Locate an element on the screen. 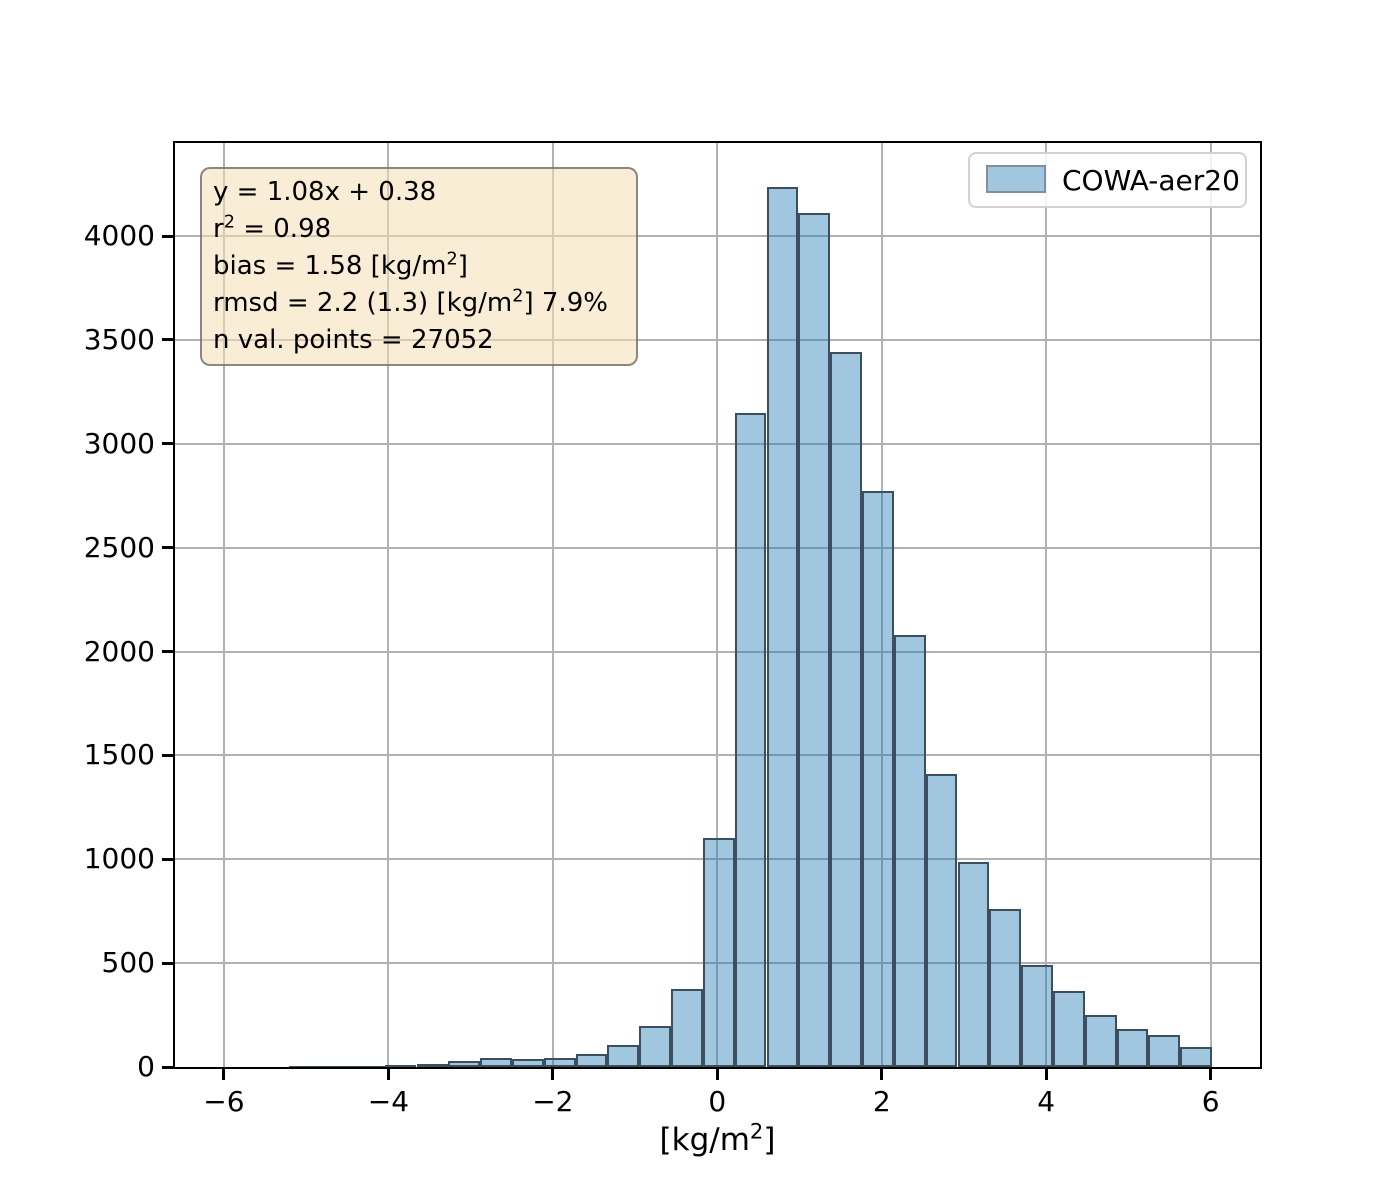 The height and width of the screenshot is (1200, 1400). stats-line-run: = 0.98 is located at coordinates (283, 229).